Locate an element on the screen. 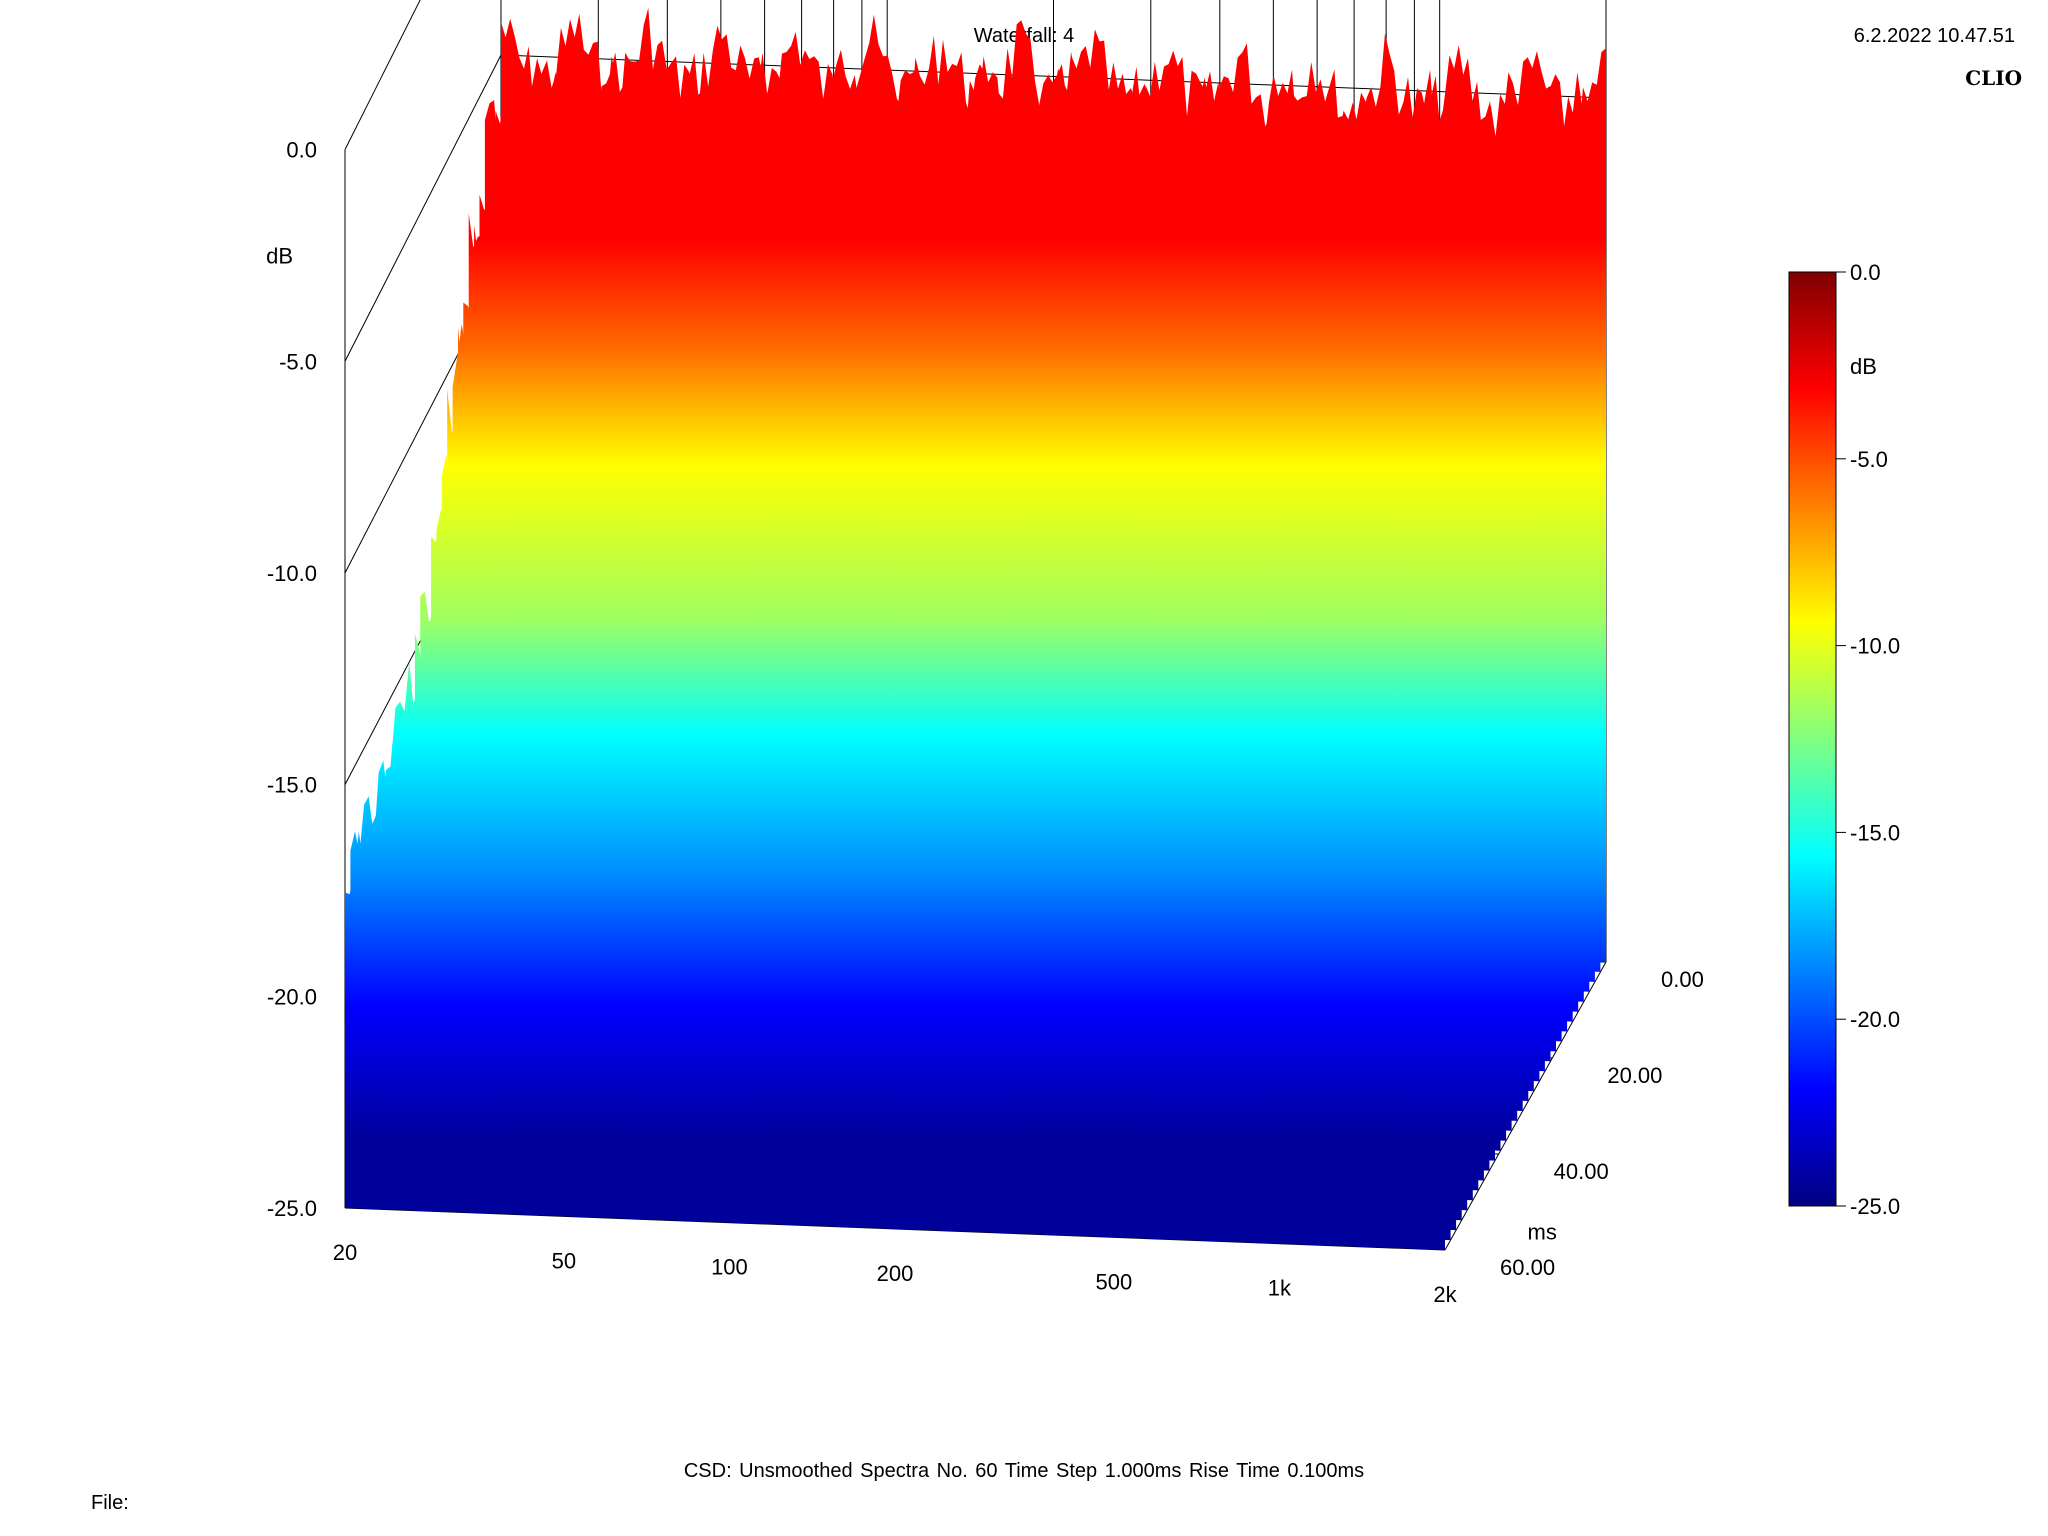 Image resolution: width=2048 pixels, height=1536 pixels. y-tick-label: -25.0 is located at coordinates (292, 1208).